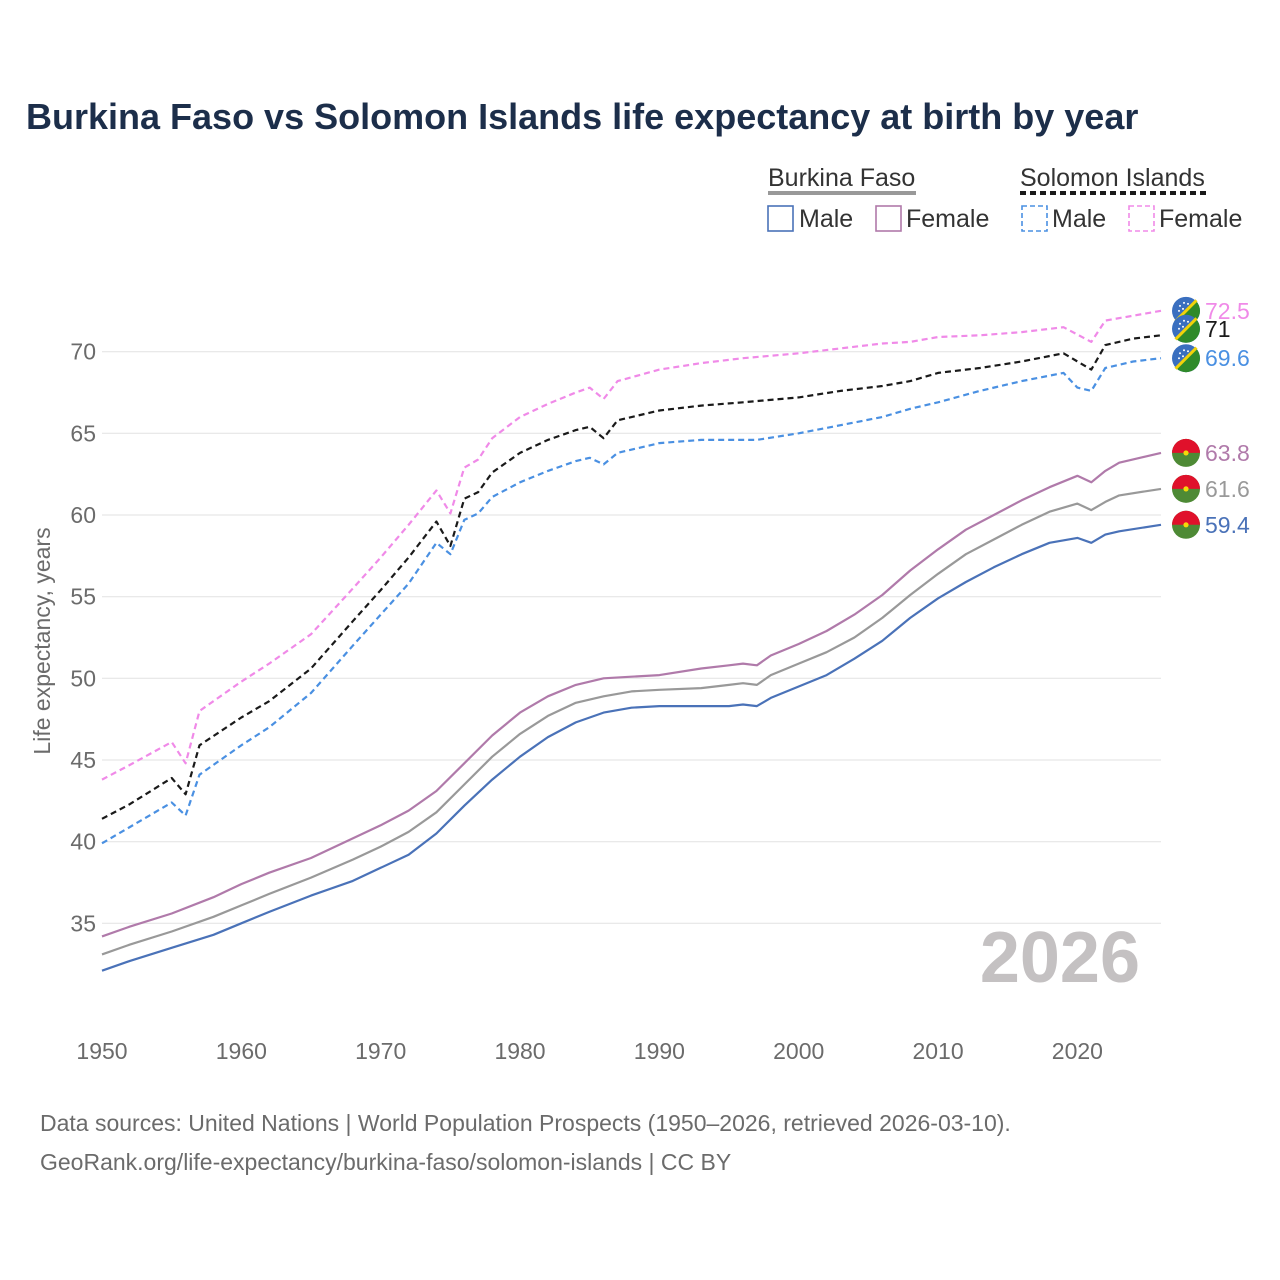 This screenshot has height=1280, width=1280. What do you see at coordinates (1034, 218) in the screenshot?
I see `legend-swatch-sb-male` at bounding box center [1034, 218].